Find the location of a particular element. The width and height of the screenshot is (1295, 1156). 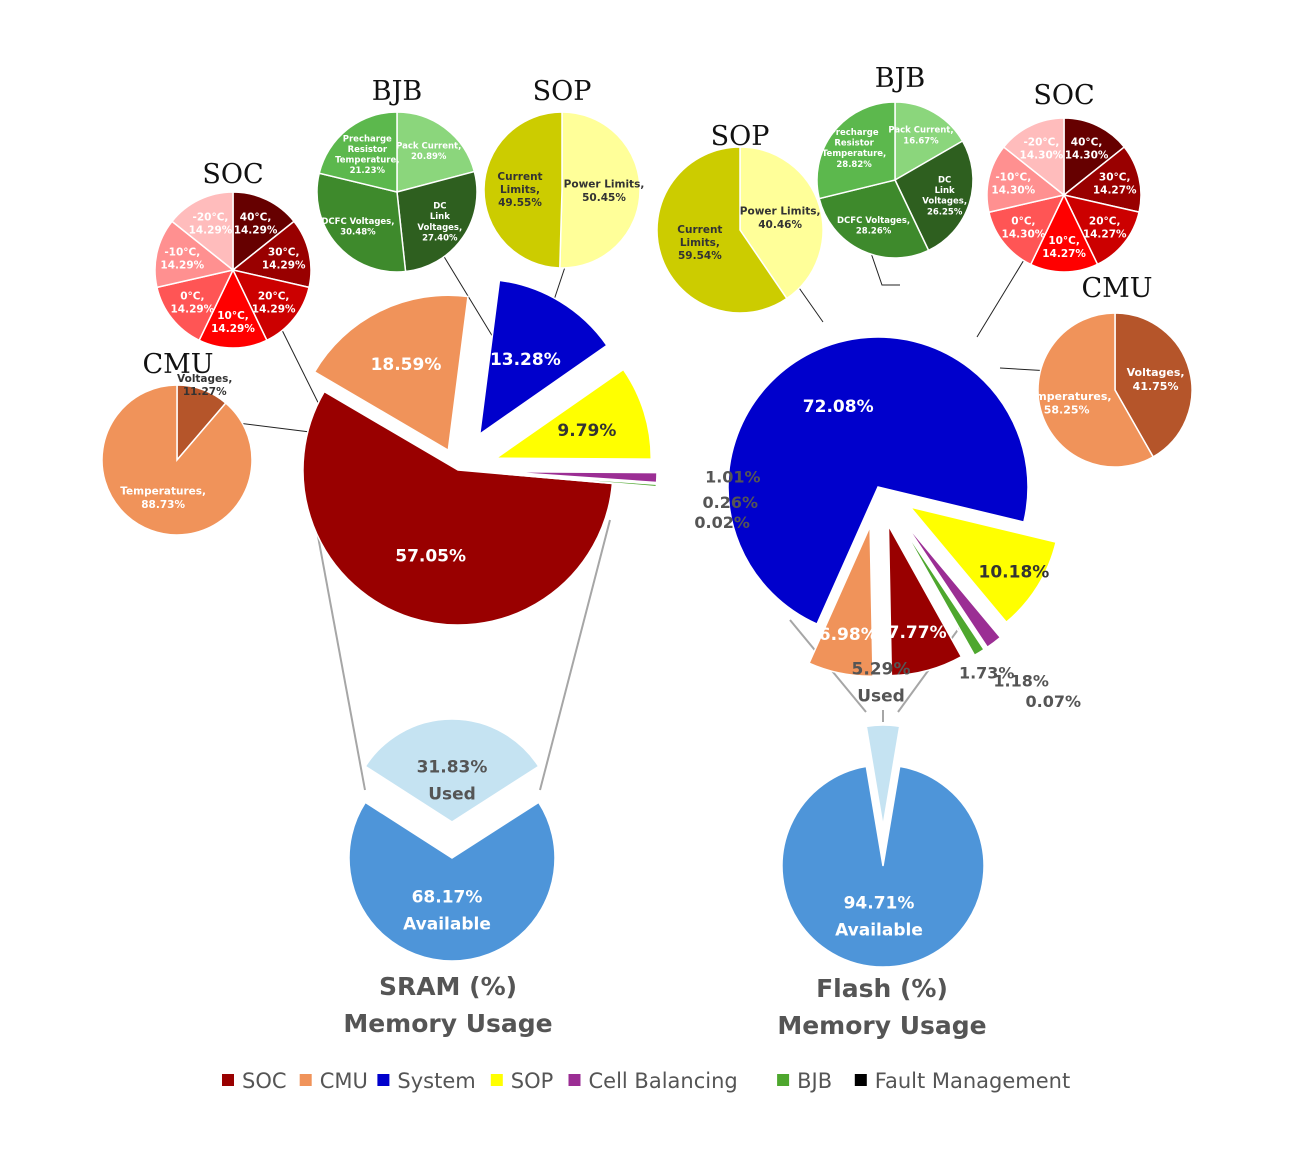

flash-subtitle: Memory Usage is located at coordinates (881, 1025).